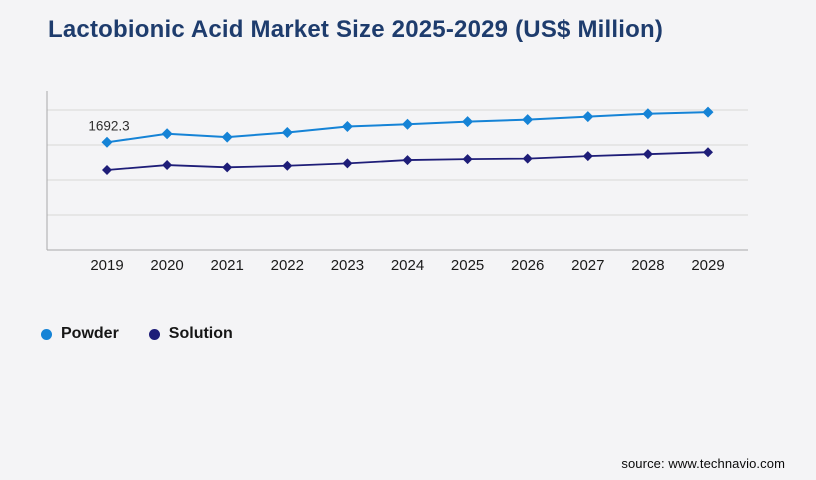 The height and width of the screenshot is (480, 816). Describe the element at coordinates (107, 170) in the screenshot. I see `solution-marker-2019` at that location.